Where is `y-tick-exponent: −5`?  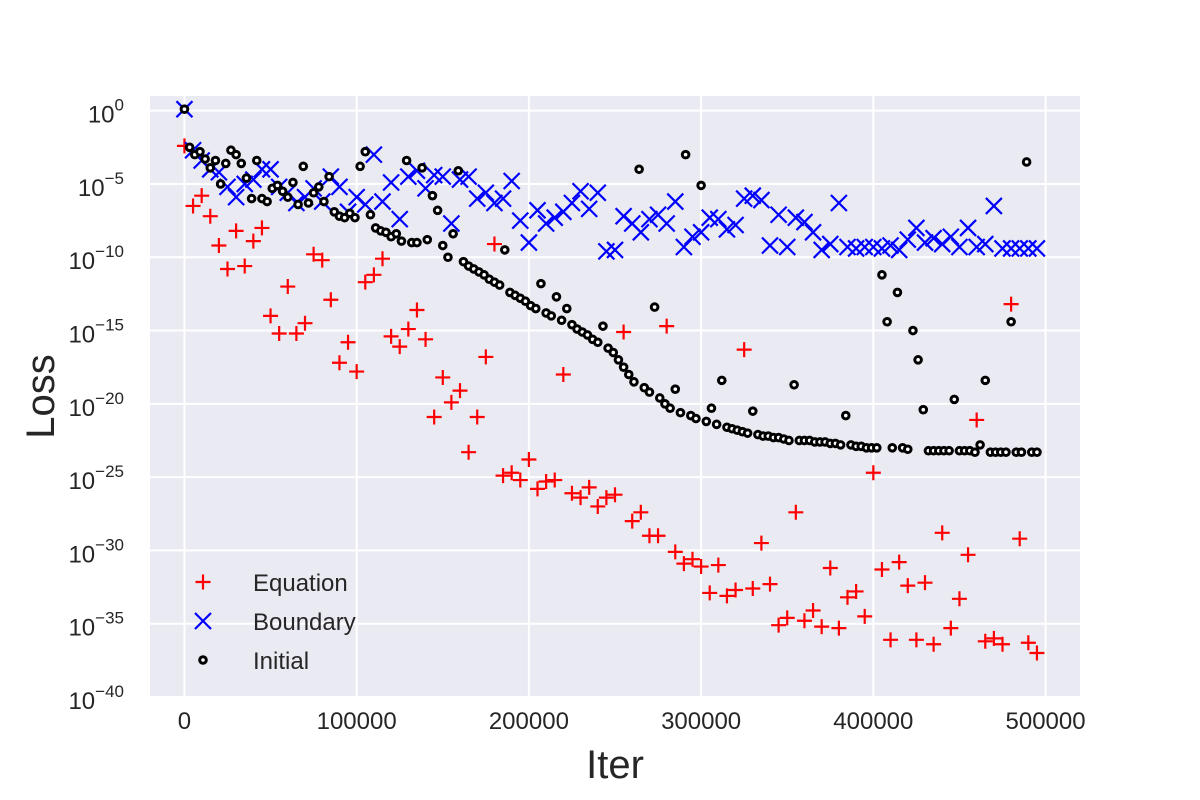 y-tick-exponent: −5 is located at coordinates (114, 178).